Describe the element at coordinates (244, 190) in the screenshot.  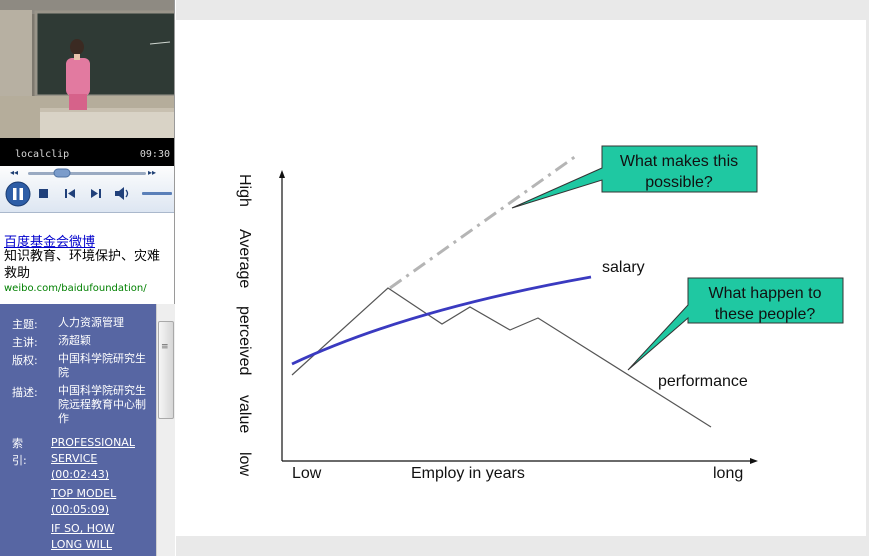
I see `y-label-high: High` at that location.